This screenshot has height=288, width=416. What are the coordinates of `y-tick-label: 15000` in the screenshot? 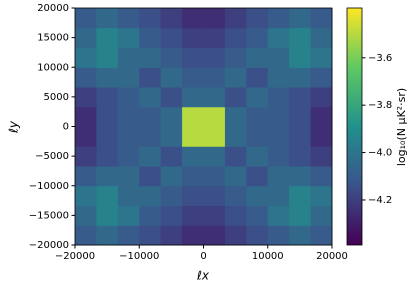 It's located at (53, 38).